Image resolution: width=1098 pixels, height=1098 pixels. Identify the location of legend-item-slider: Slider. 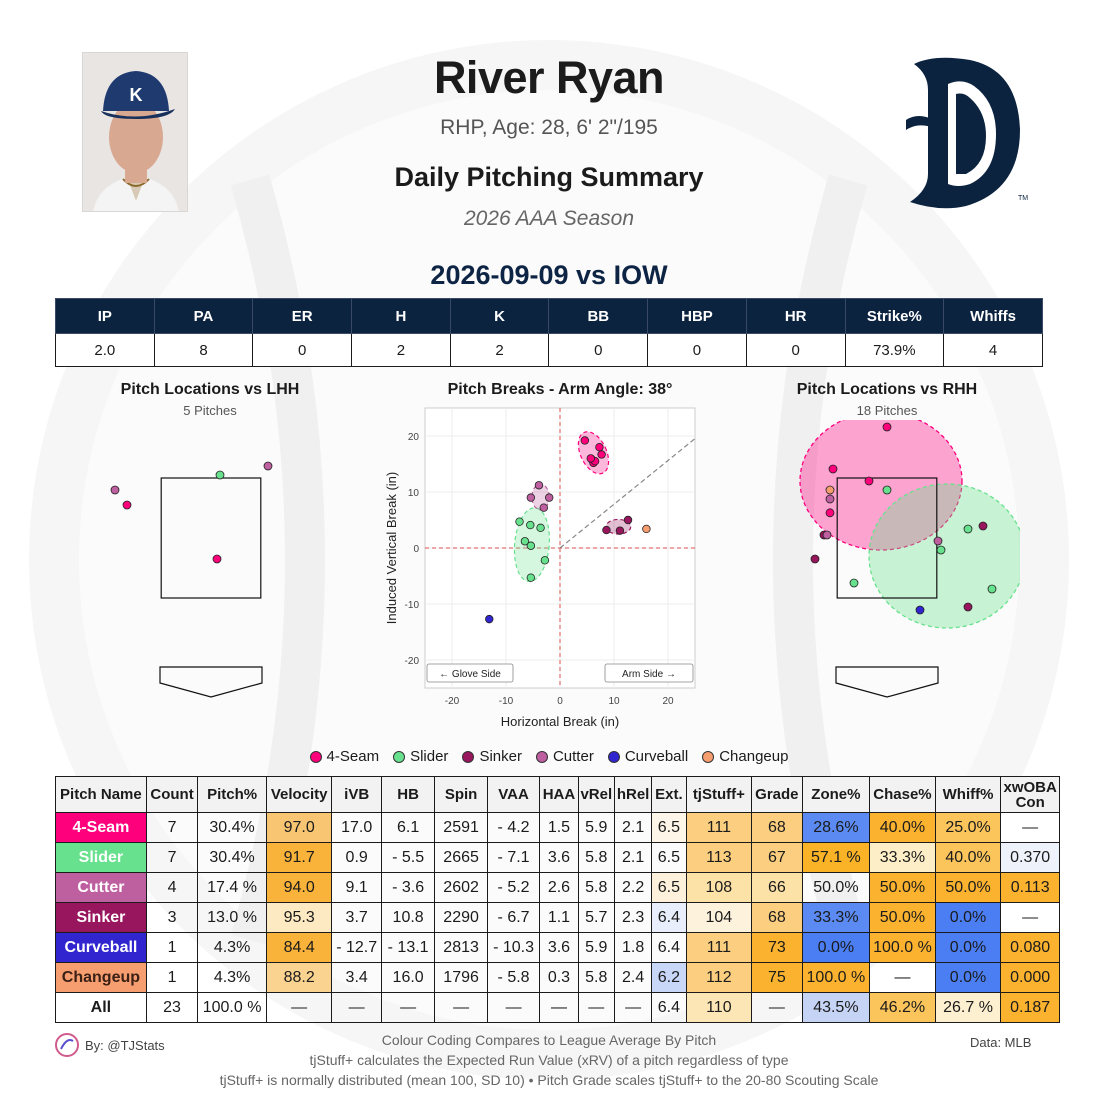
(420, 756).